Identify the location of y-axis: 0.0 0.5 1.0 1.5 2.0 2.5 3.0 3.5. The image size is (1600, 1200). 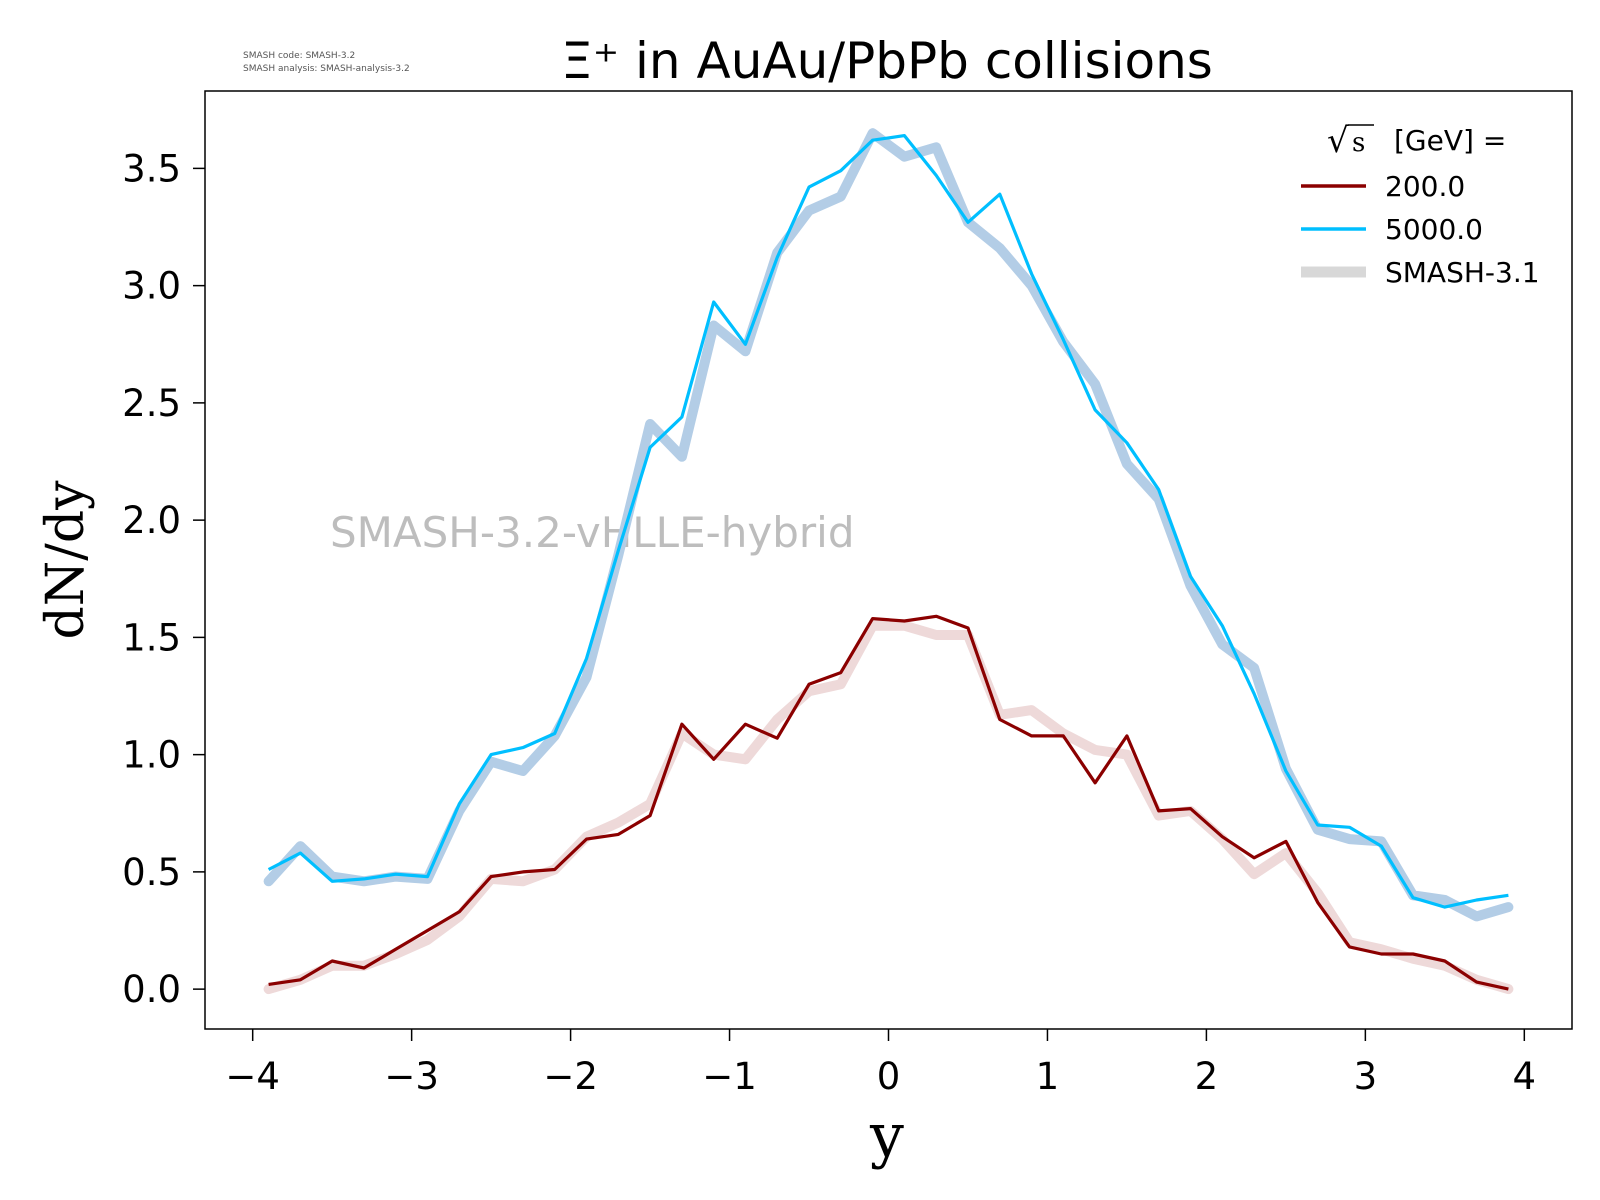
(163, 579).